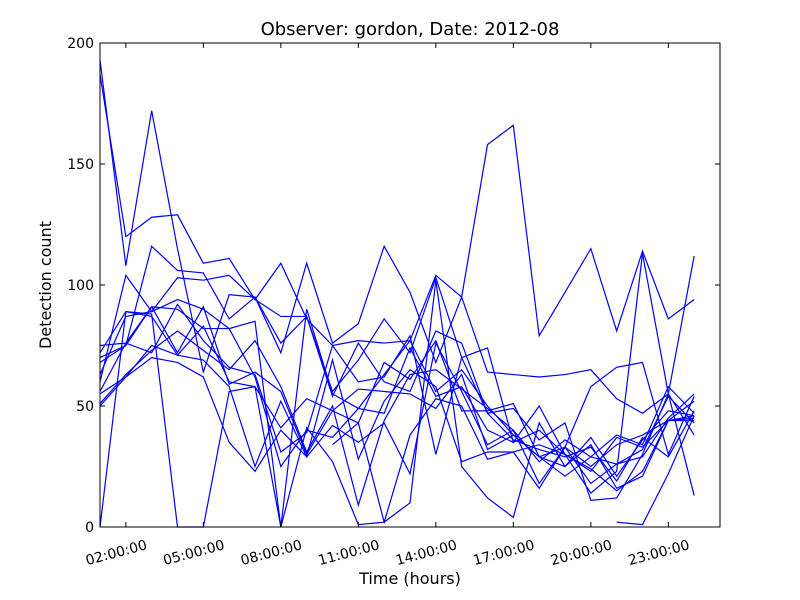 Image resolution: width=800 pixels, height=600 pixels. I want to click on y-tick-label-2: 50, so click(85, 407).